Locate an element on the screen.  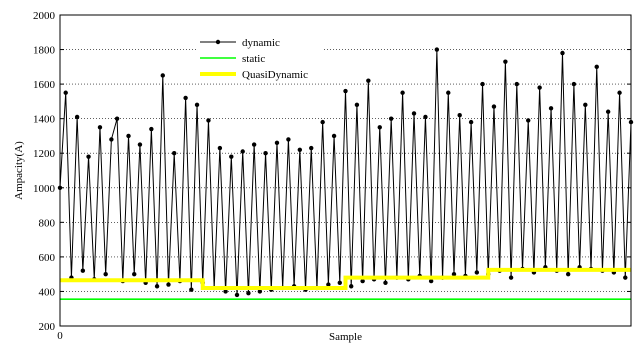
y-tick-label: 800 is located at coordinates (47, 223).